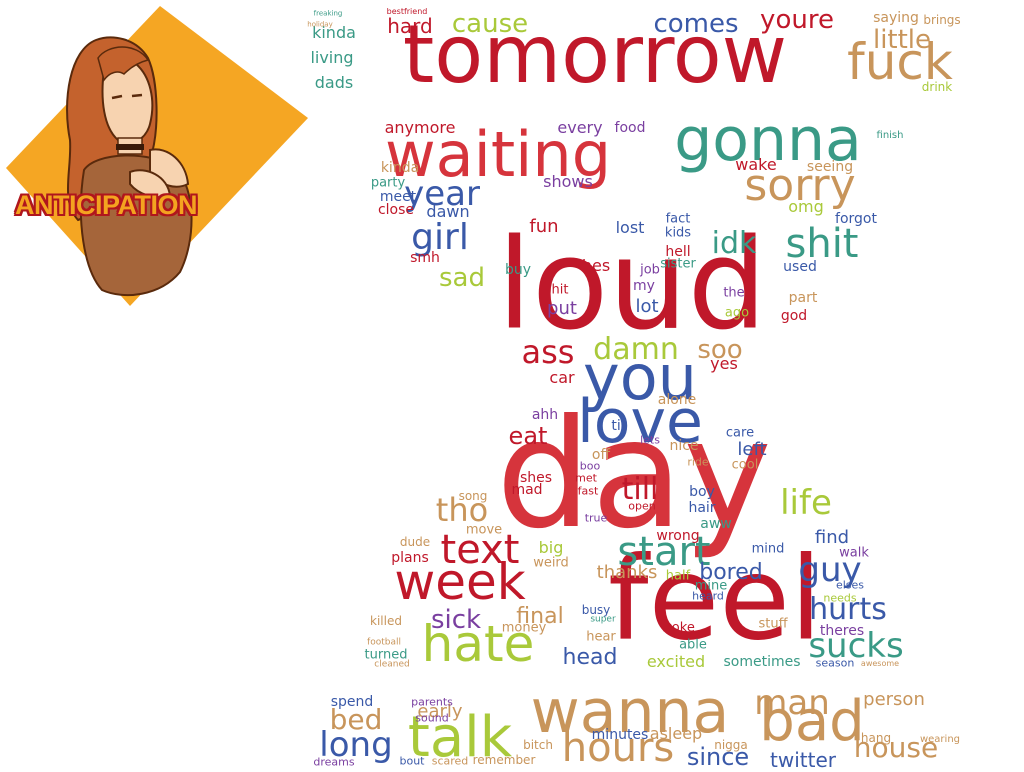 The image size is (1024, 772). I want to click on cloud-word: super, so click(603, 619).